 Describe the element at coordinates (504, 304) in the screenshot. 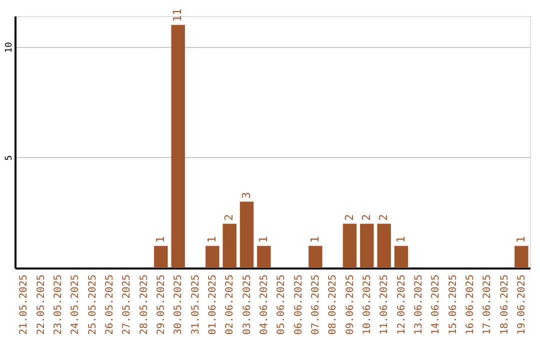

I see `x-tick-label: 18.06.2025` at that location.